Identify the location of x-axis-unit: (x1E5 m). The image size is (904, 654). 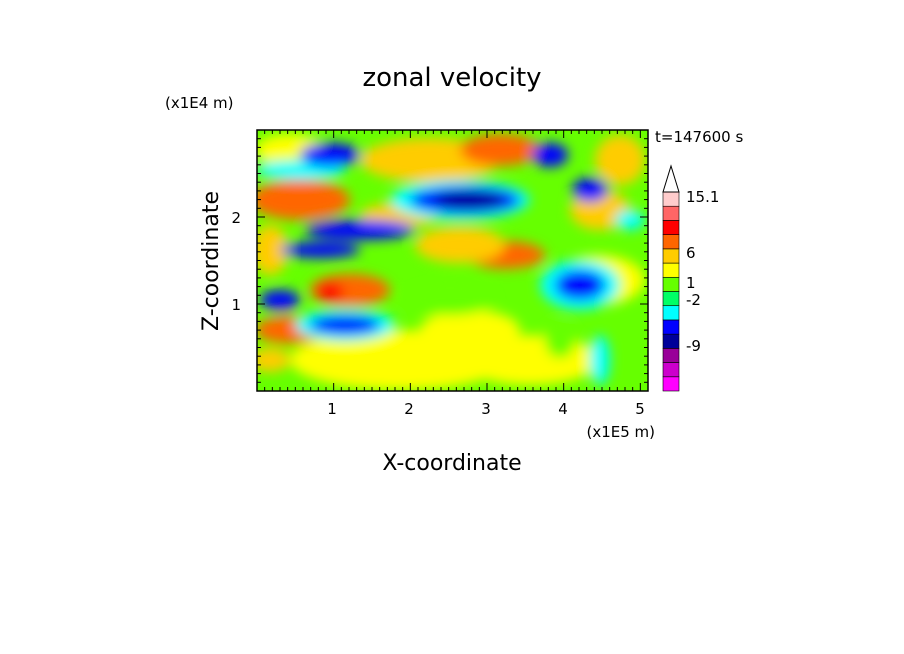
(620, 432).